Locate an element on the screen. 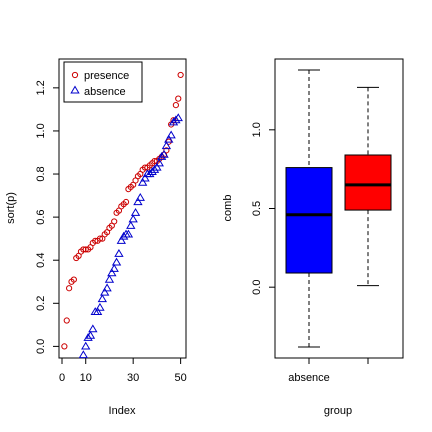  scatter-y-axis: 0.0 0.2 0.4 0.6 0.8 1.0 1.2 is located at coordinates (47, 217).